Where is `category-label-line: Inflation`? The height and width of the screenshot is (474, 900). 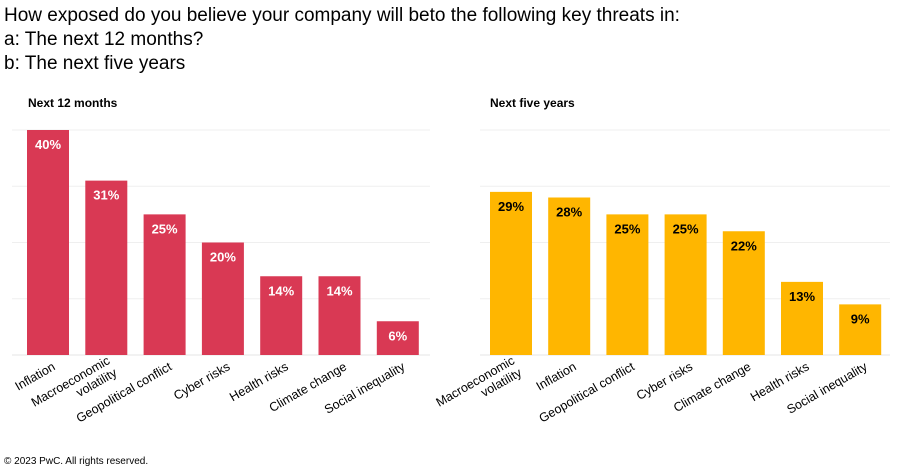 category-label-line: Inflation is located at coordinates (556, 376).